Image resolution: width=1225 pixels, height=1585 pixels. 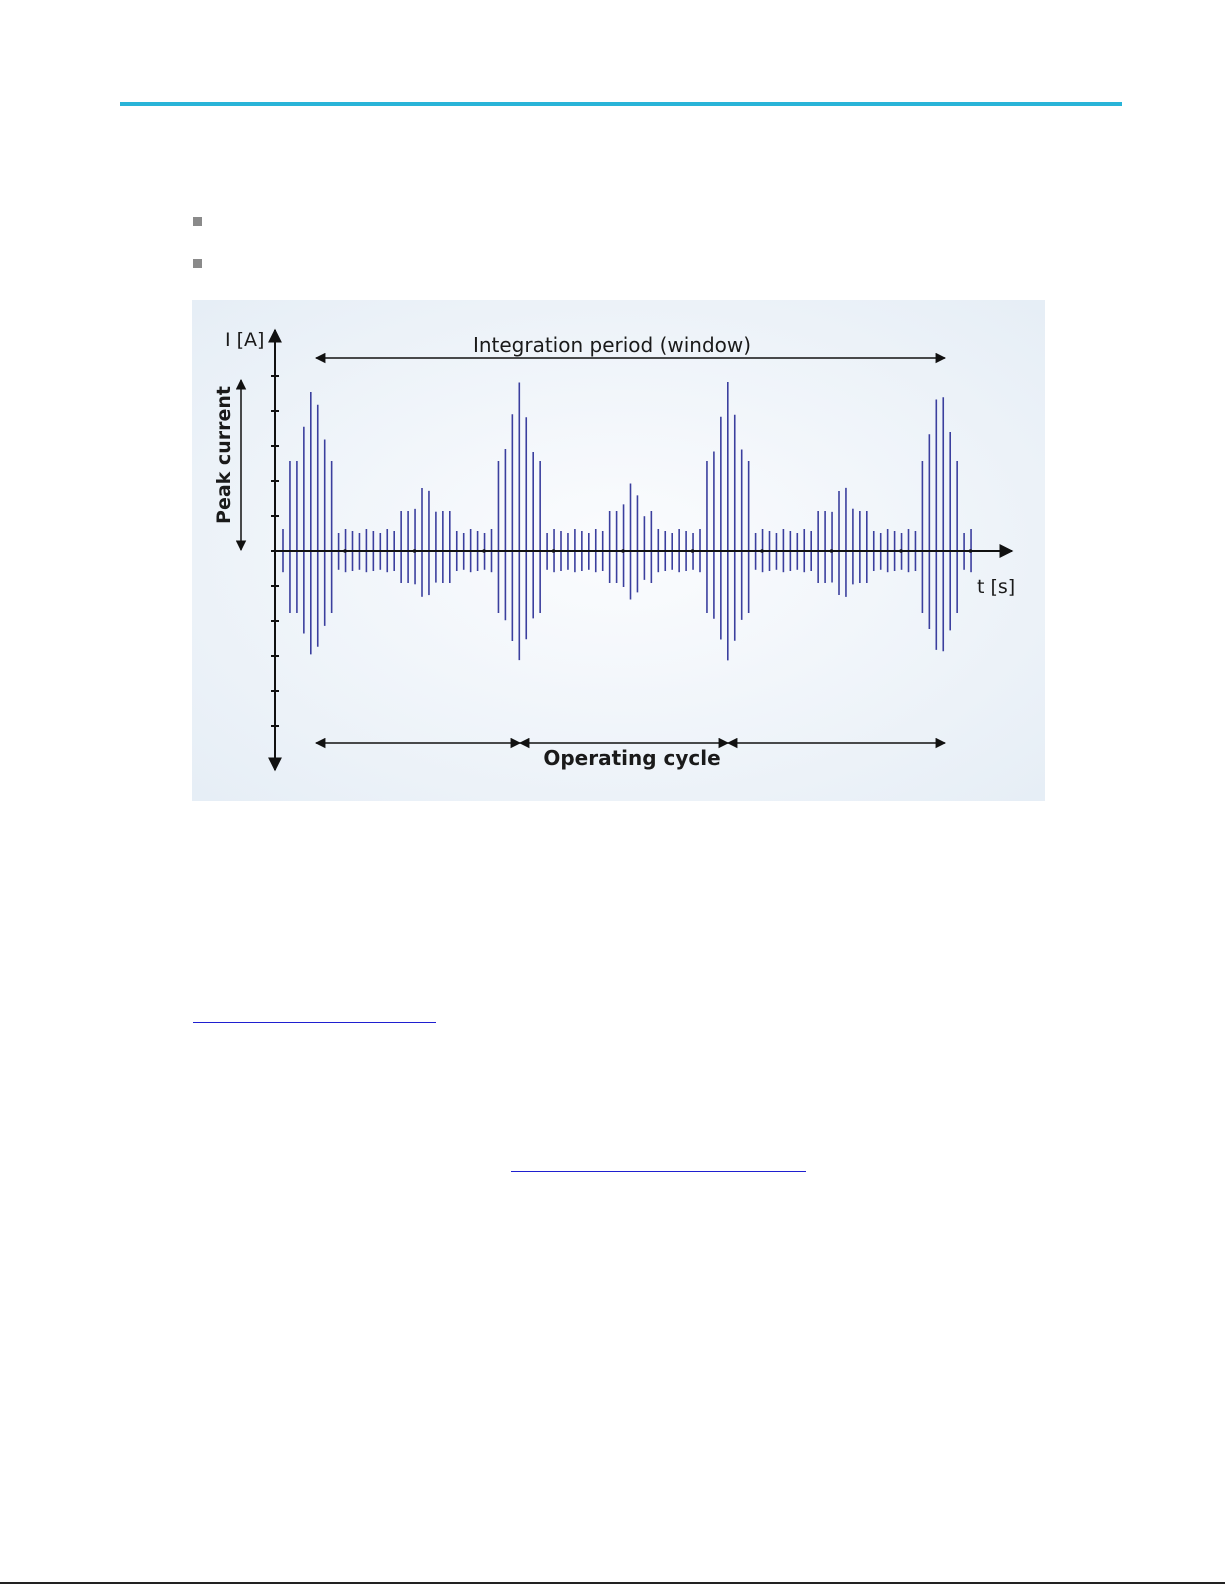 I want to click on window-label: Integration period (window), so click(x=612, y=345).